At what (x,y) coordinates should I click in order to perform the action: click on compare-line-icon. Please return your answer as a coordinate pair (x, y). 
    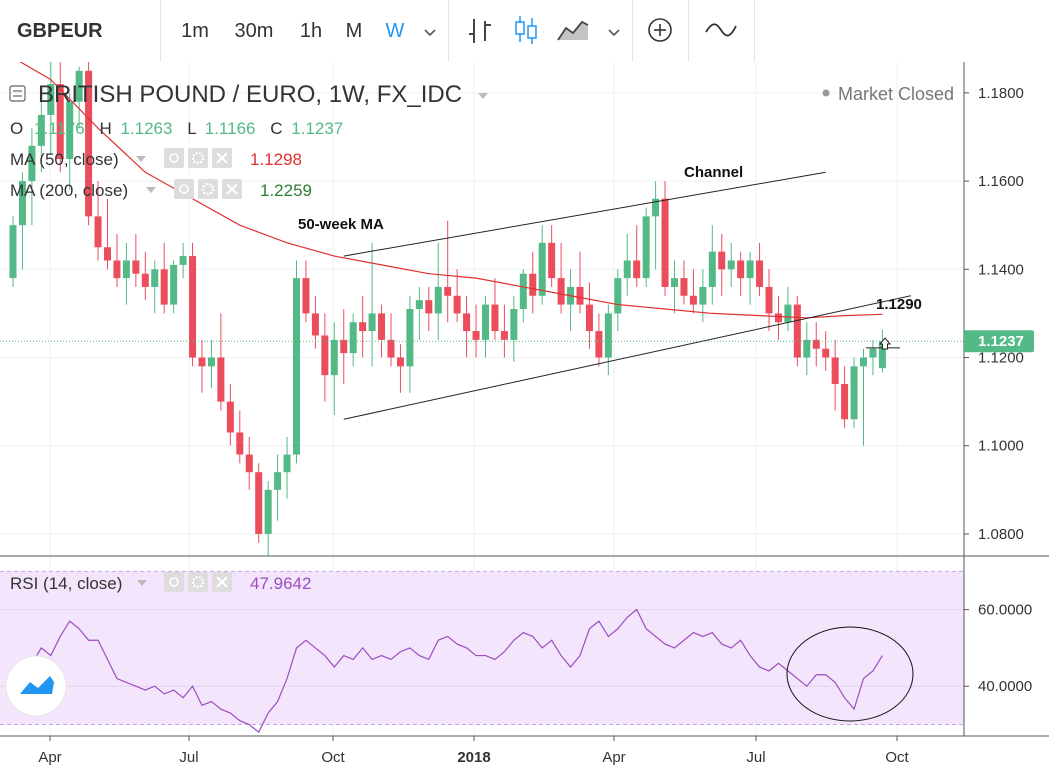
    Looking at the image, I should click on (721, 30).